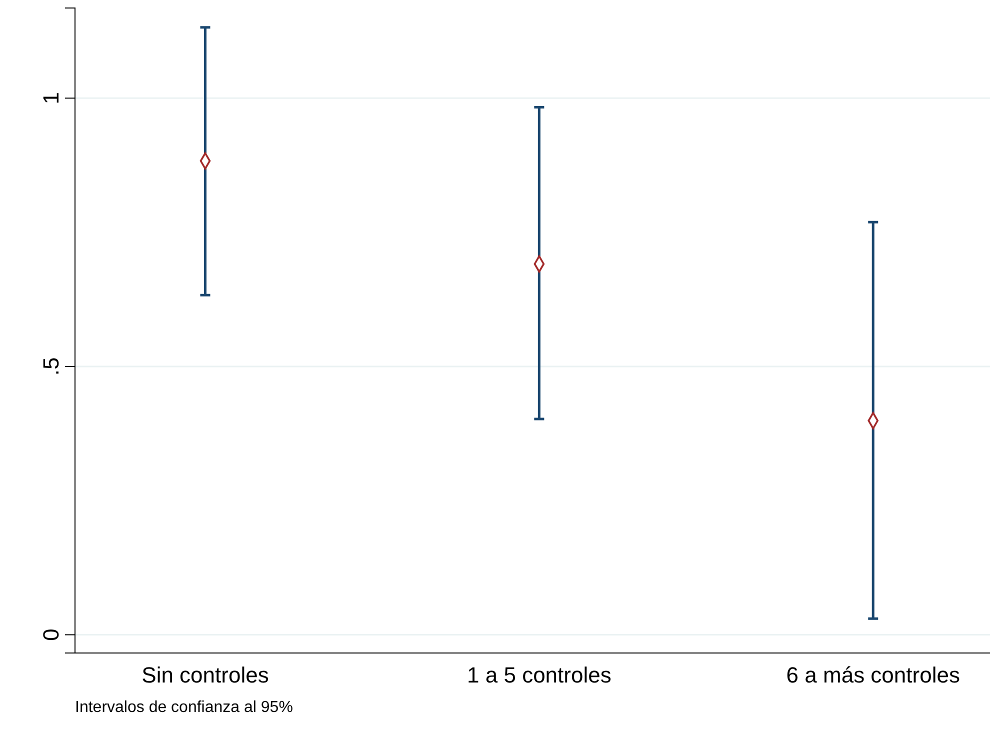 The height and width of the screenshot is (733, 990). I want to click on y-tick-label: .5, so click(51, 366).